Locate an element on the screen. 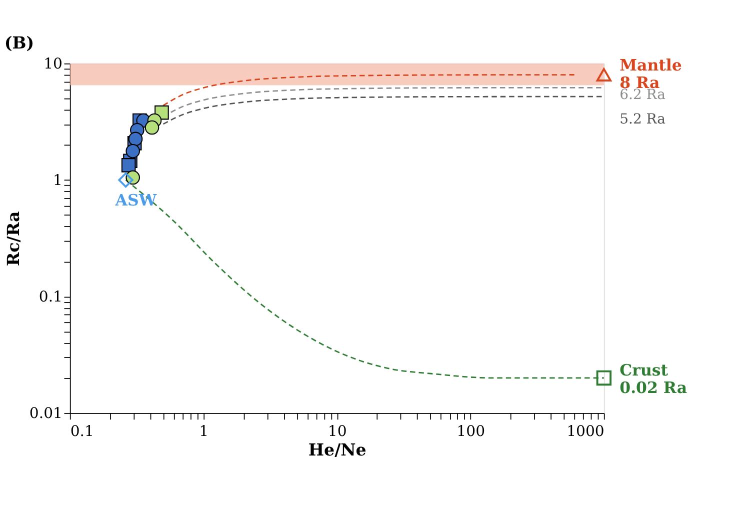 The width and height of the screenshot is (749, 516). series-label: ASW is located at coordinates (135, 200).